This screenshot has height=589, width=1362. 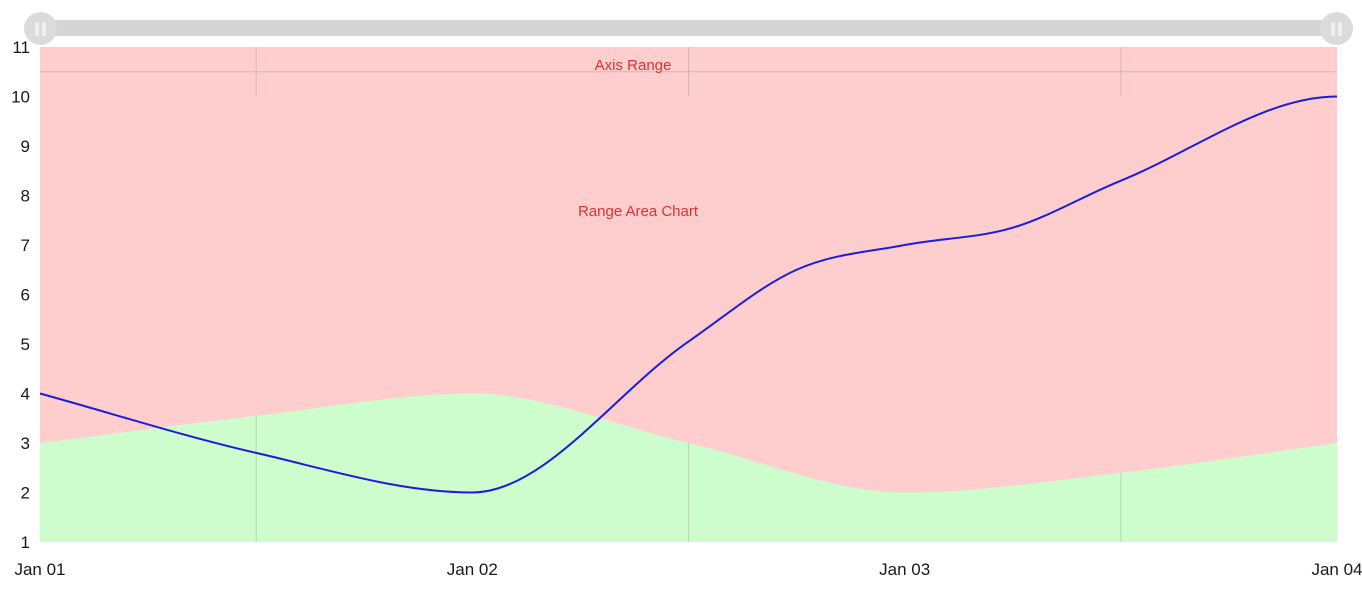 What do you see at coordinates (40, 28) in the screenshot?
I see `scrollbar-left-handle` at bounding box center [40, 28].